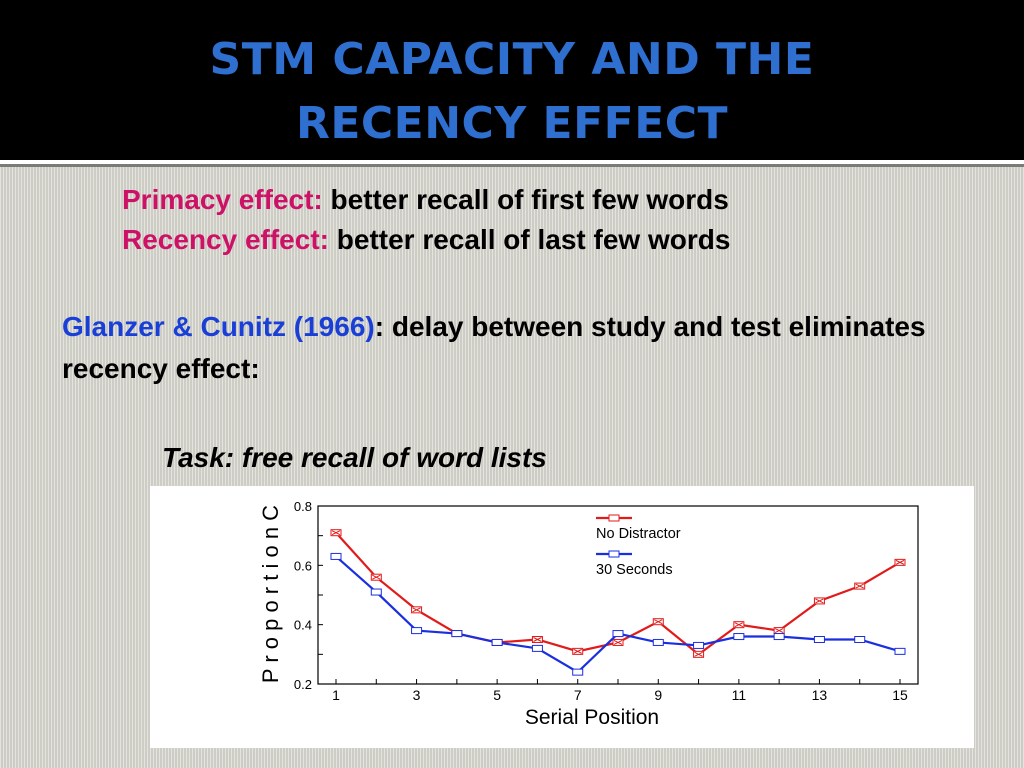 The height and width of the screenshot is (768, 1024). I want to click on legend-label-1: No Distractor, so click(638, 534).